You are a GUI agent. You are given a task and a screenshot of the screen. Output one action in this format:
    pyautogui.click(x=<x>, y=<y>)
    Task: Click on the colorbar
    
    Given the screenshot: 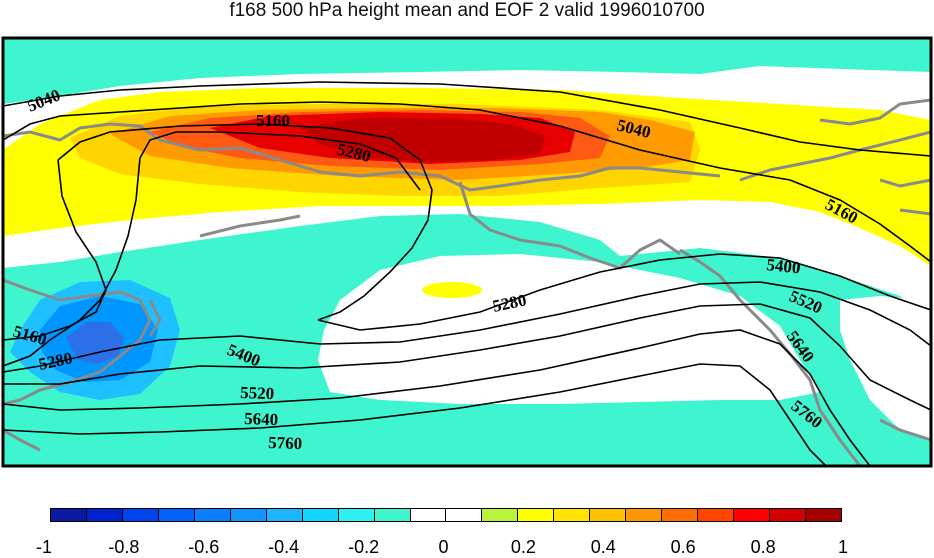 What is the action you would take?
    pyautogui.click(x=446, y=515)
    